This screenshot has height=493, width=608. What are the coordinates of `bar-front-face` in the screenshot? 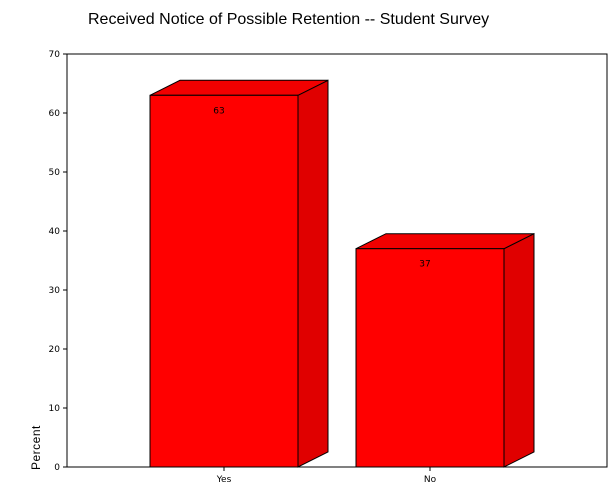 It's located at (430, 358).